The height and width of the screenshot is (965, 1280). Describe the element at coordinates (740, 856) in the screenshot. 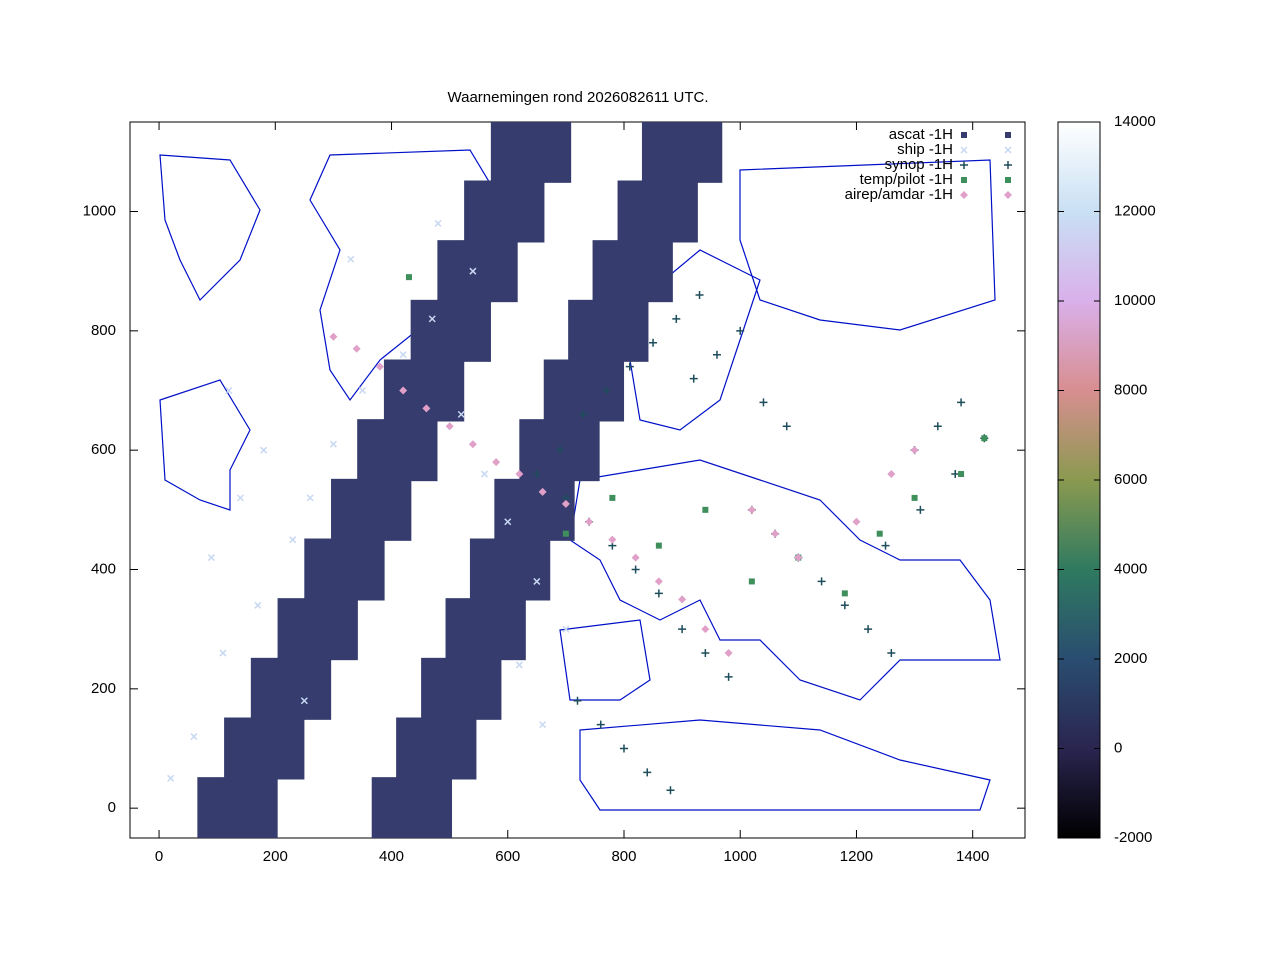

I see `x-tick-label: 1000` at that location.